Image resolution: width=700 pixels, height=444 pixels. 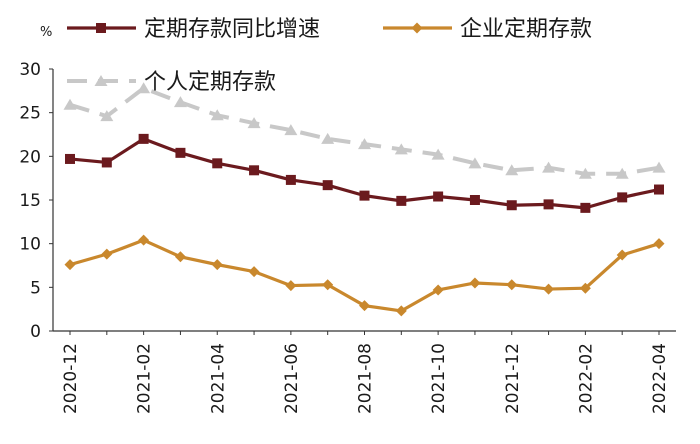 I want to click on legend-item-3: 个人定期存款, so click(x=171, y=82).